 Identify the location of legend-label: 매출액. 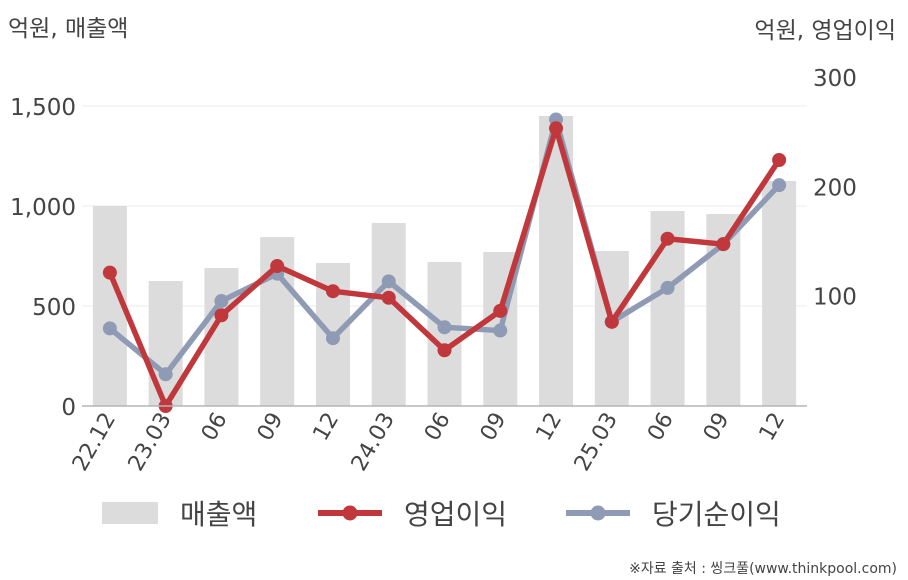
(218, 514).